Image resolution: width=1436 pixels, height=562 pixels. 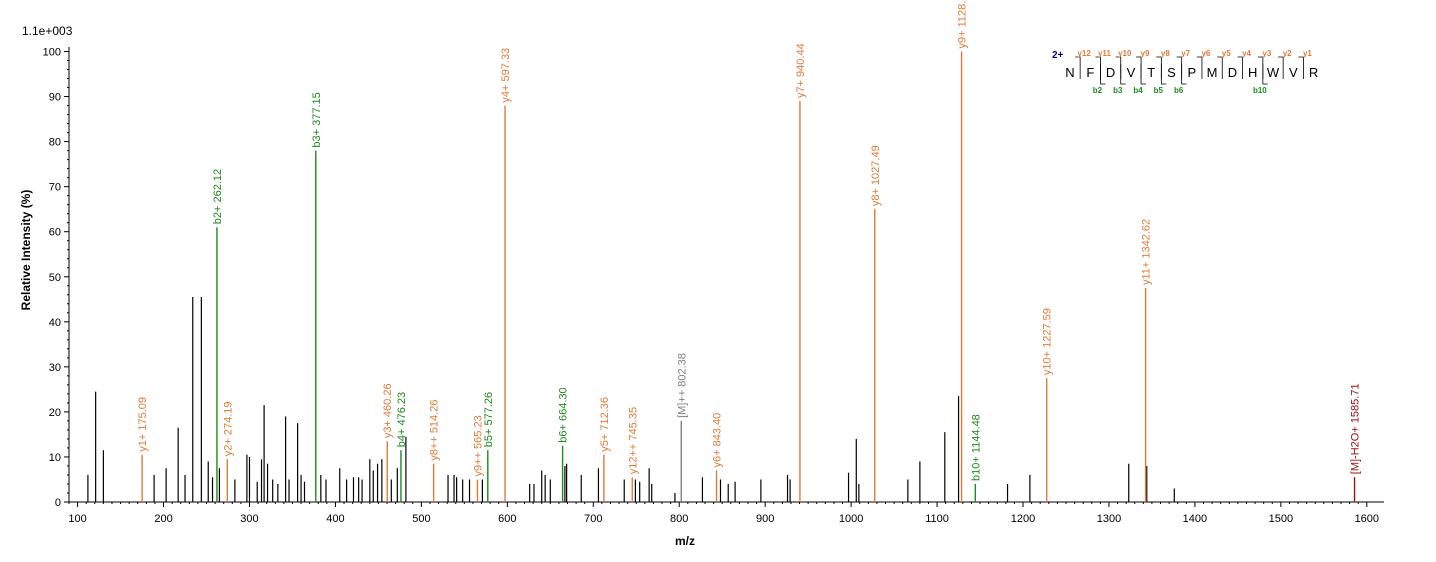 What do you see at coordinates (1145, 53) in the screenshot?
I see `y-ion-label: y9` at bounding box center [1145, 53].